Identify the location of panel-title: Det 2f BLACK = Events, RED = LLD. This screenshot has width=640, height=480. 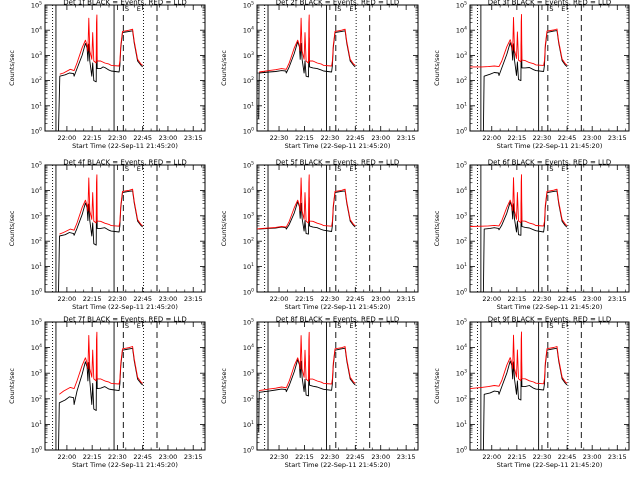
(337, 3).